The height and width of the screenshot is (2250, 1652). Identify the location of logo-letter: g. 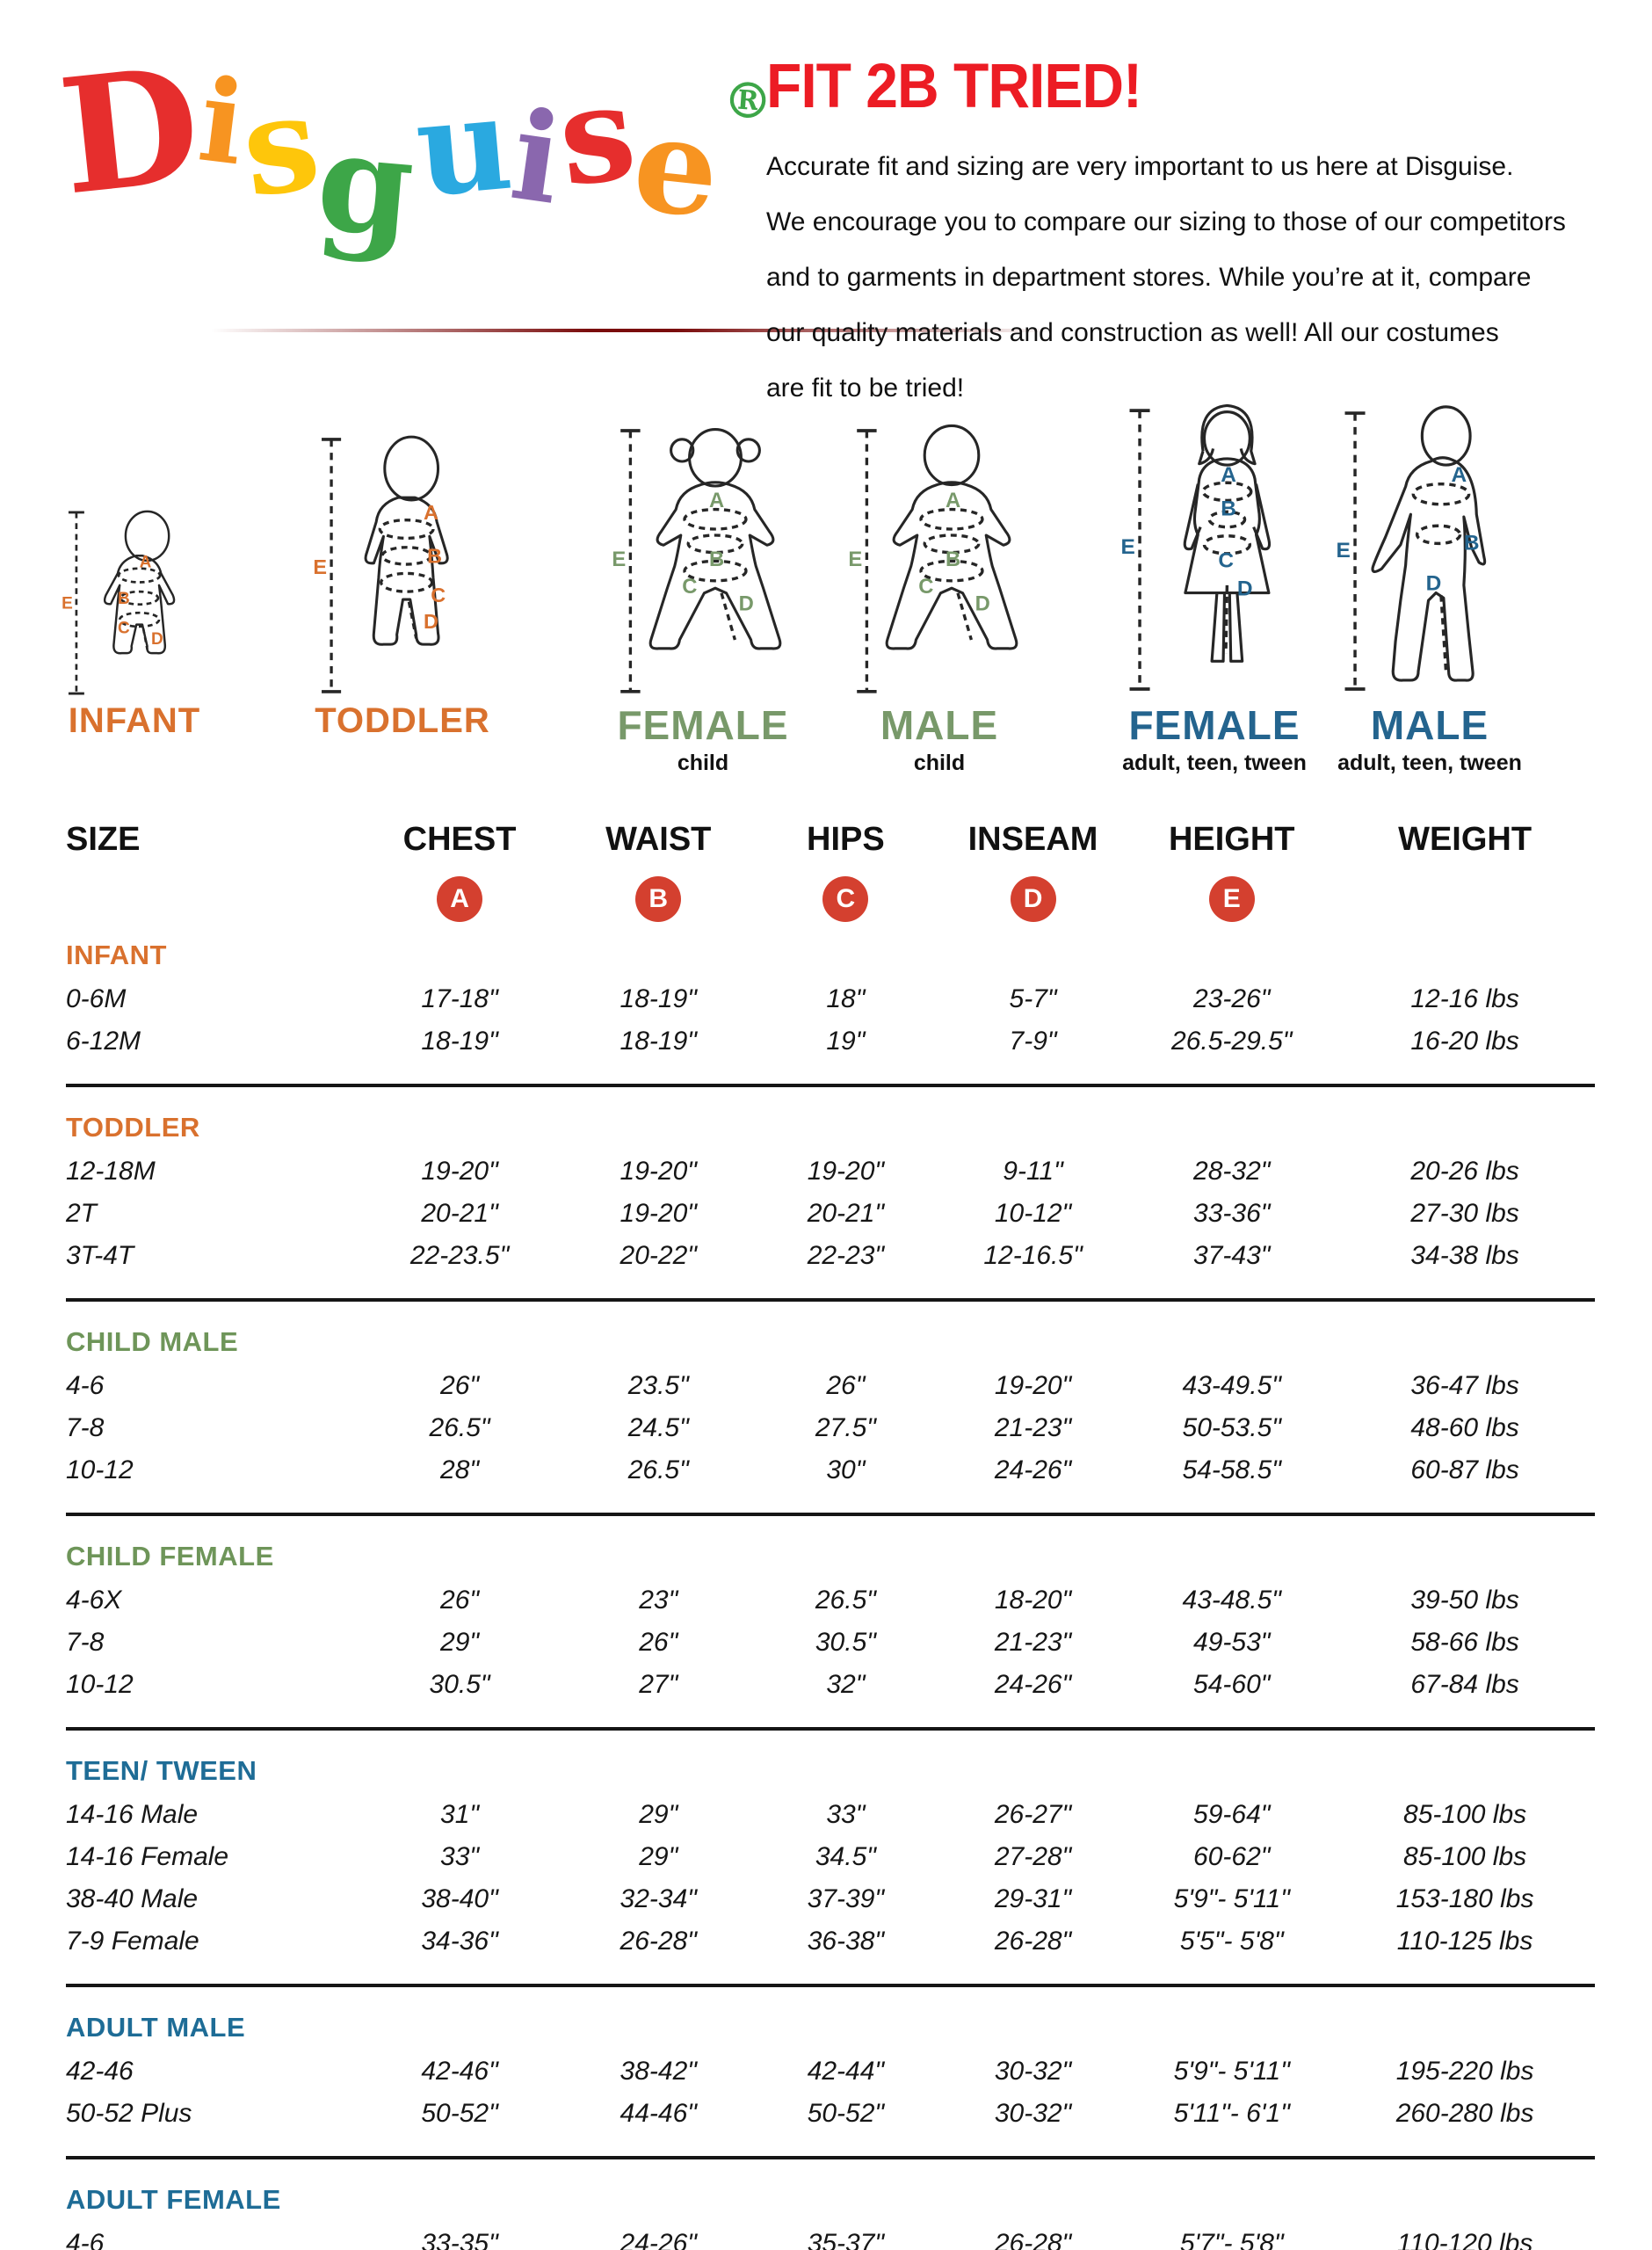
(366, 184).